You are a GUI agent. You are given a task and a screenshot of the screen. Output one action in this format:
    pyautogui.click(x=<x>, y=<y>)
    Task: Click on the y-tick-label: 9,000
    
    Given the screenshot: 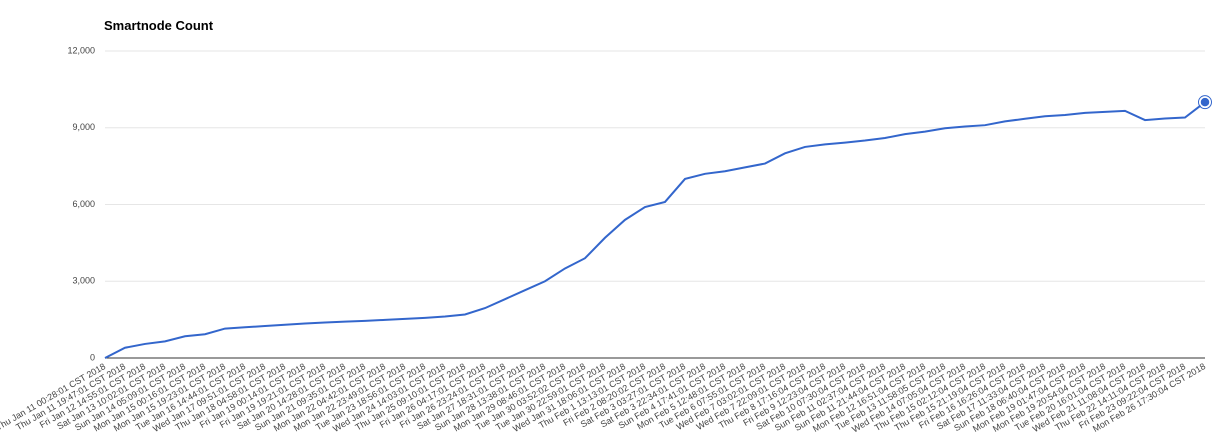 What is the action you would take?
    pyautogui.click(x=83, y=127)
    